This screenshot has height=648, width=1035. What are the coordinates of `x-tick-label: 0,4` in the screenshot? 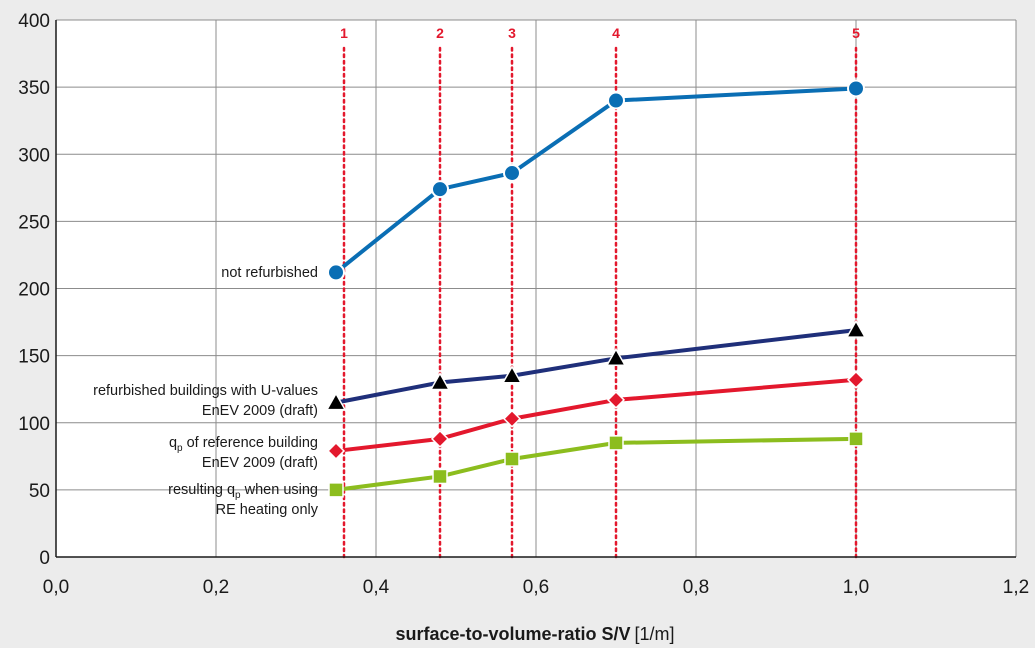 It's located at (376, 587).